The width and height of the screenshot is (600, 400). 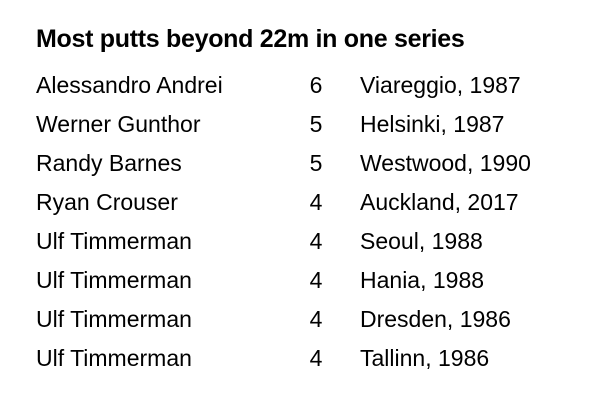 I want to click on athlete-name: Ryan Crouser, so click(x=107, y=202).